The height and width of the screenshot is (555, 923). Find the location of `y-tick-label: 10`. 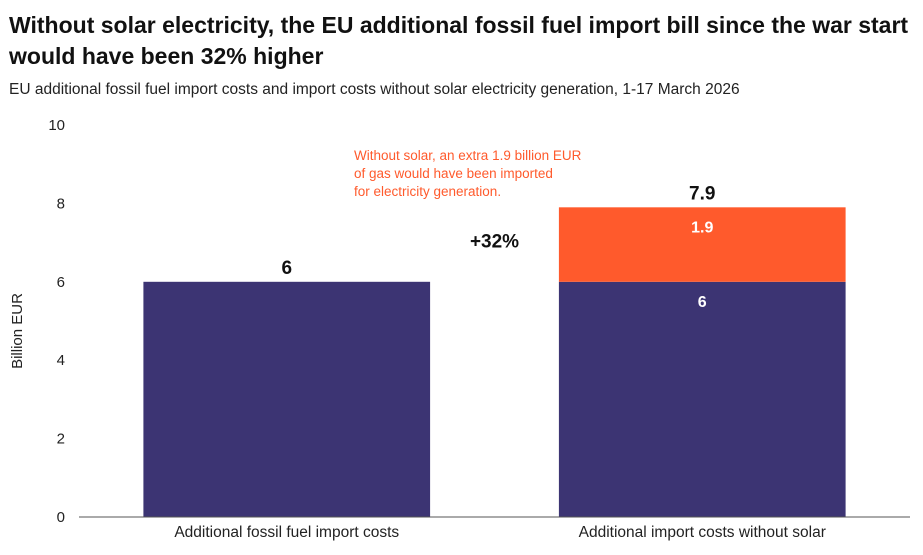

y-tick-label: 10 is located at coordinates (56, 125).